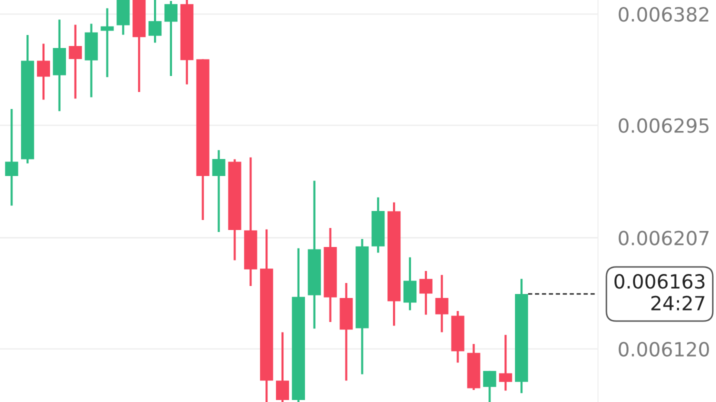 The image size is (716, 402). What do you see at coordinates (663, 238) in the screenshot?
I see `y-tick-label: 0.006207` at bounding box center [663, 238].